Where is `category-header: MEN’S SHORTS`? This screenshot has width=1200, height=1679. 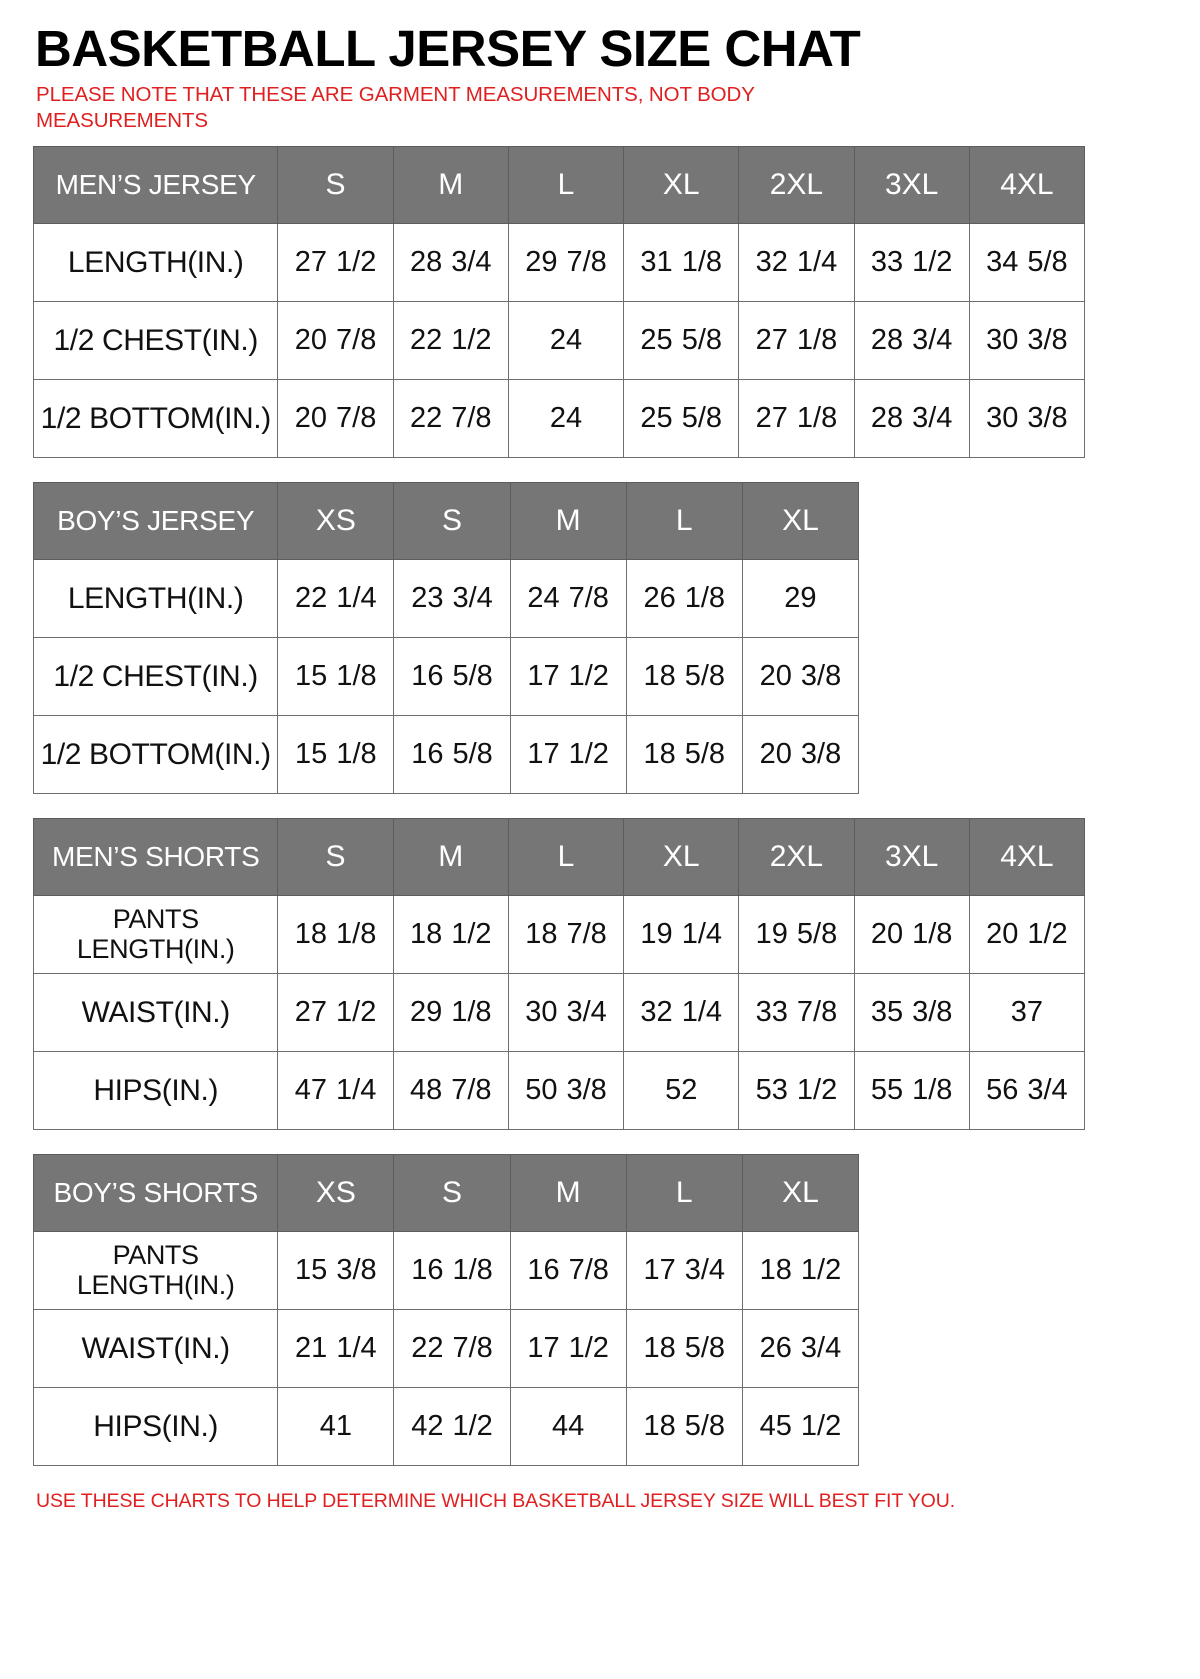
category-header: MEN’S SHORTS is located at coordinates (155, 857).